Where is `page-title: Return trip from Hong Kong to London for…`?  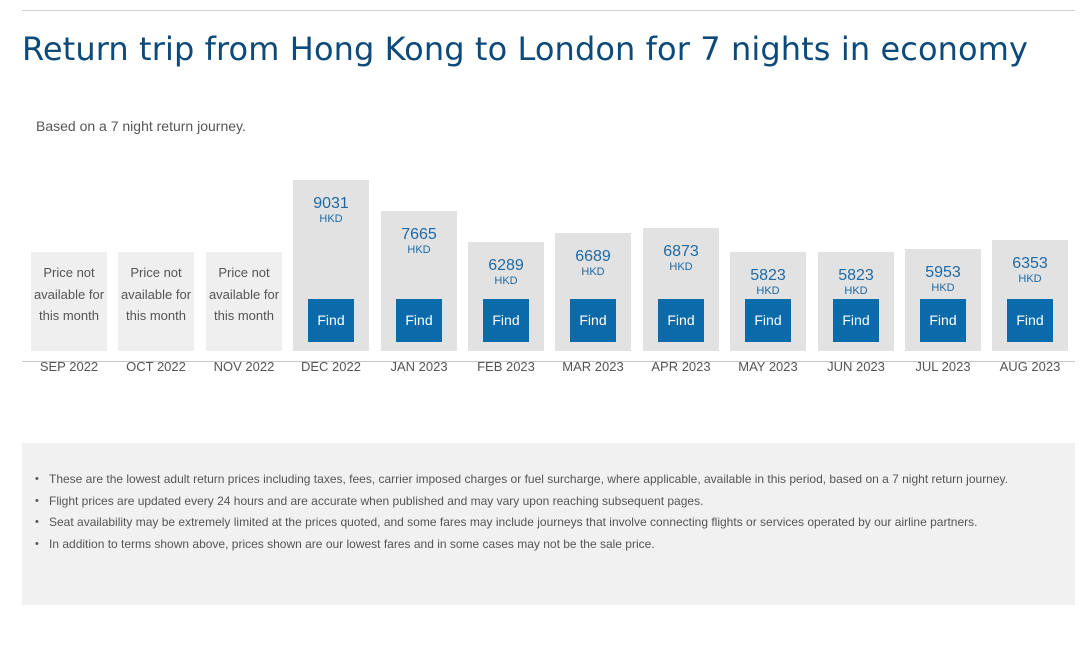 page-title: Return trip from Hong Kong to London for… is located at coordinates (525, 49).